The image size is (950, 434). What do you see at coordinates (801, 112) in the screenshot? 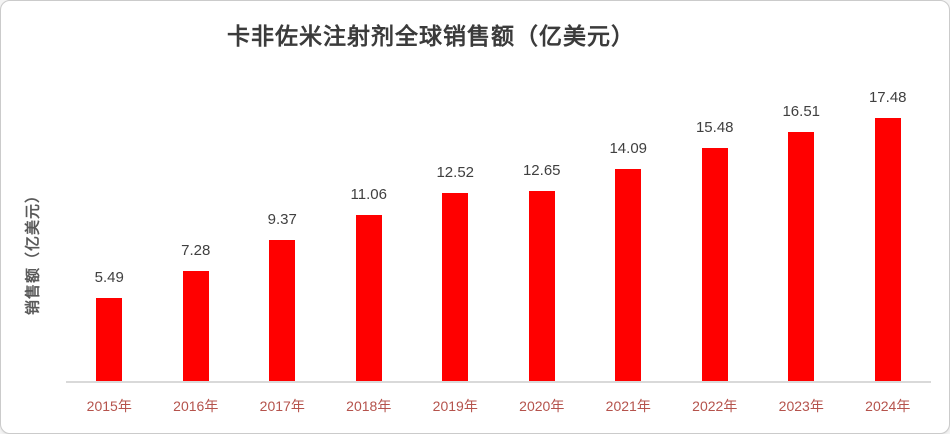
I see `bar-value-label: 16.51` at bounding box center [801, 112].